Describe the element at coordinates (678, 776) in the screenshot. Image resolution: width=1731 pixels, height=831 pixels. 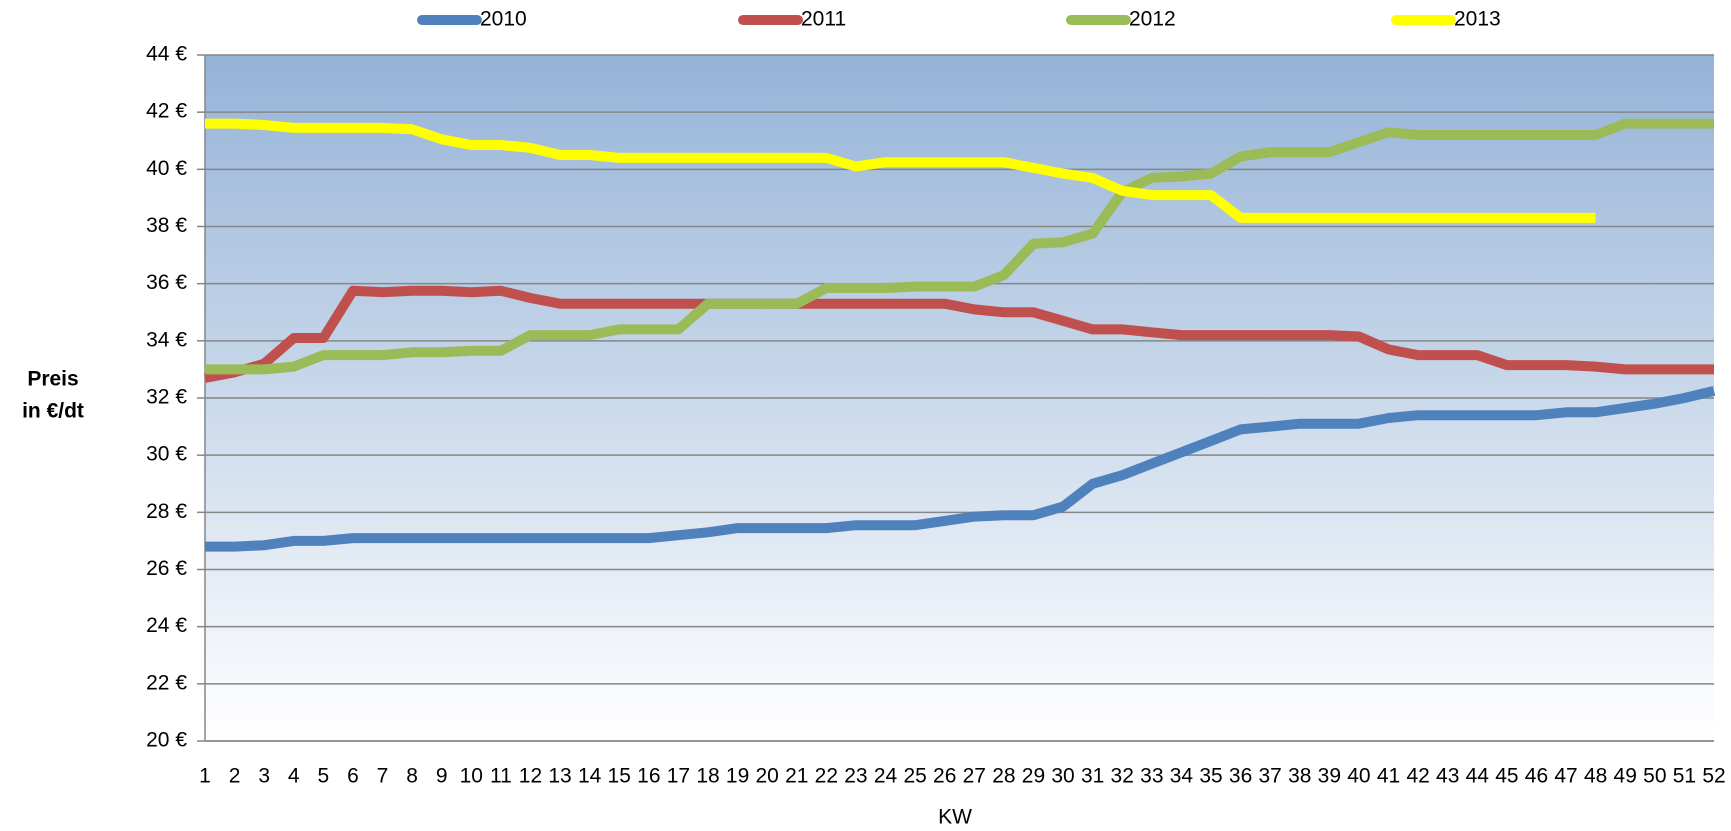
I see `x-tick-label: 17` at that location.